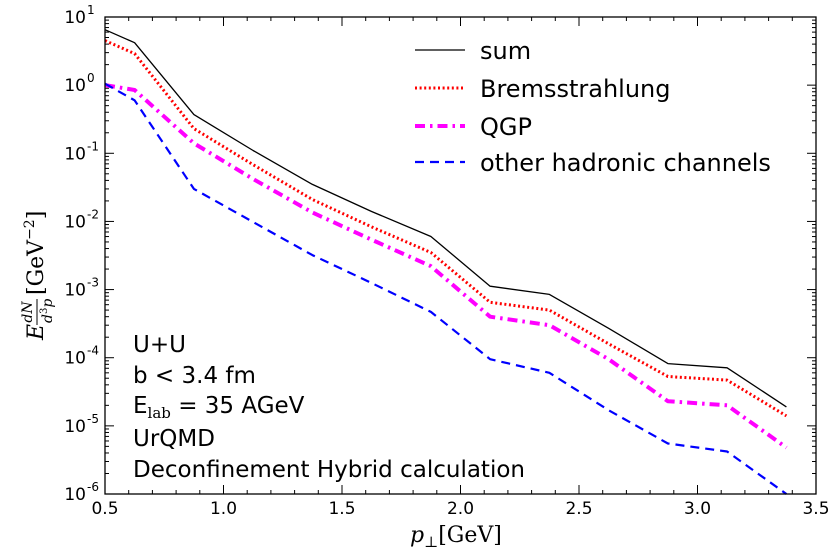 The height and width of the screenshot is (554, 830). What do you see at coordinates (91, 10) in the screenshot?
I see `y-tick-exponent: 1` at bounding box center [91, 10].